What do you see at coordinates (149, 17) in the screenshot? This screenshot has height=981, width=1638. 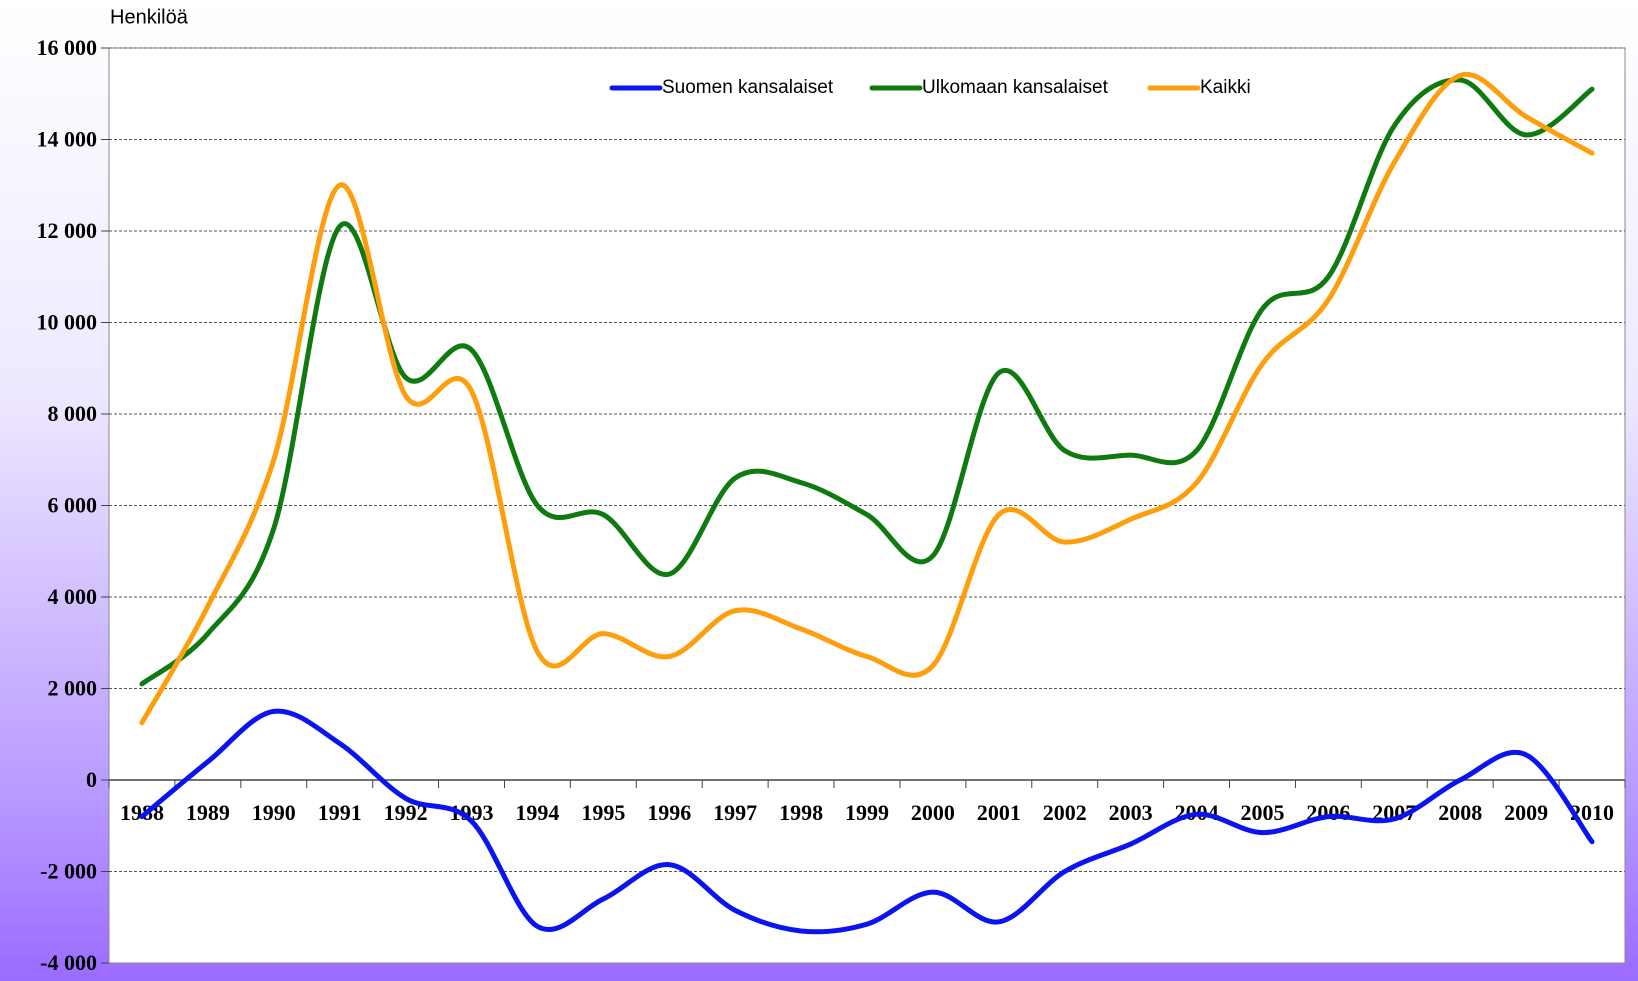 I see `y-axis-label: Henkilöä` at bounding box center [149, 17].